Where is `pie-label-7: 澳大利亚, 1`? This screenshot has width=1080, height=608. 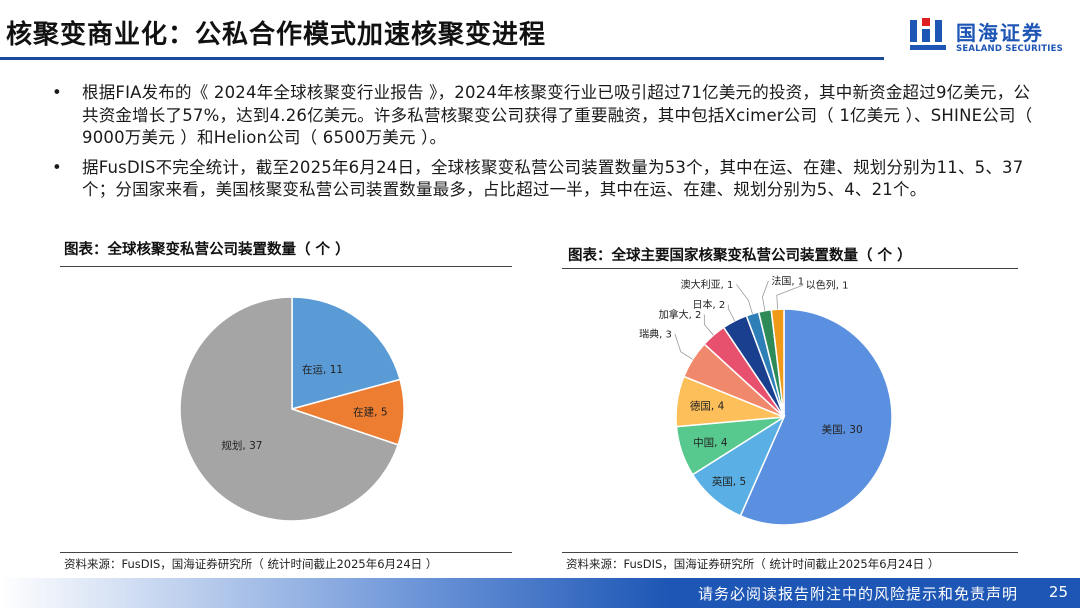 pie-label-7: 澳大利亚, 1 is located at coordinates (707, 284).